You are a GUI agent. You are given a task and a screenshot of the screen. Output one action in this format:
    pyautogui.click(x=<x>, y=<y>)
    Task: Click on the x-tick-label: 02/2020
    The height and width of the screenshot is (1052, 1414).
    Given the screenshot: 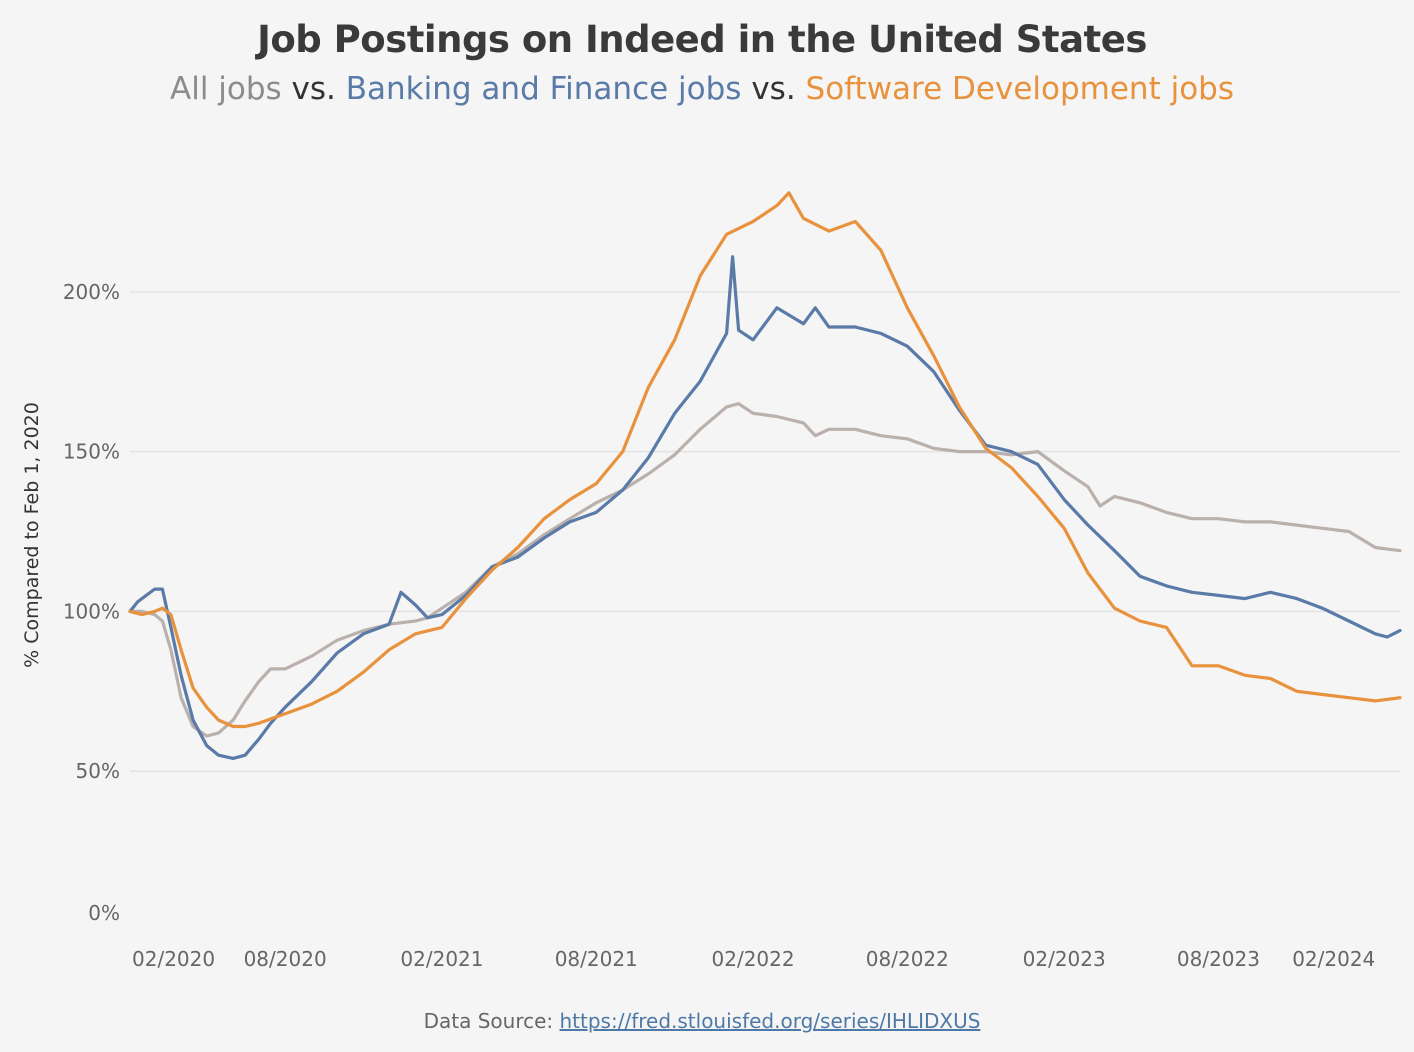 What is the action you would take?
    pyautogui.click(x=173, y=959)
    